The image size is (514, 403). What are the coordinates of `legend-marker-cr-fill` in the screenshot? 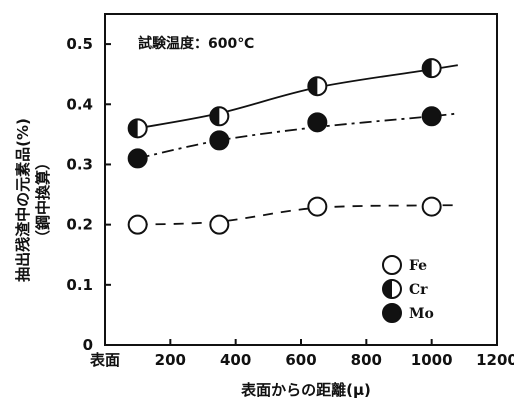 It's located at (387, 289).